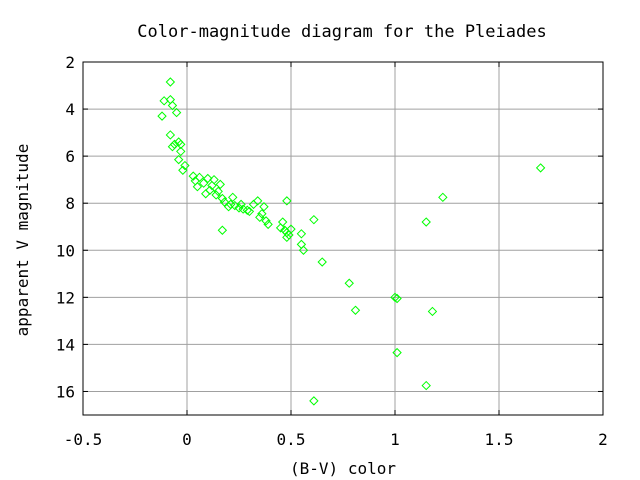  What do you see at coordinates (343, 468) in the screenshot?
I see `x-axis-label: (B-V) color` at bounding box center [343, 468].